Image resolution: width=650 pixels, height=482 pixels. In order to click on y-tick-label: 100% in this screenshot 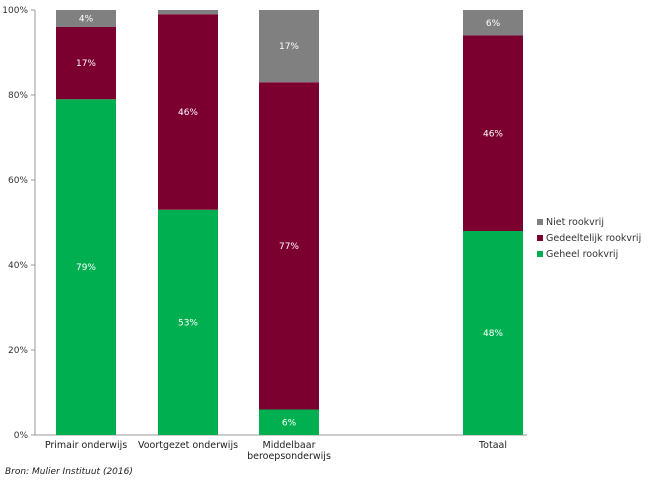, I will do `click(15, 11)`.